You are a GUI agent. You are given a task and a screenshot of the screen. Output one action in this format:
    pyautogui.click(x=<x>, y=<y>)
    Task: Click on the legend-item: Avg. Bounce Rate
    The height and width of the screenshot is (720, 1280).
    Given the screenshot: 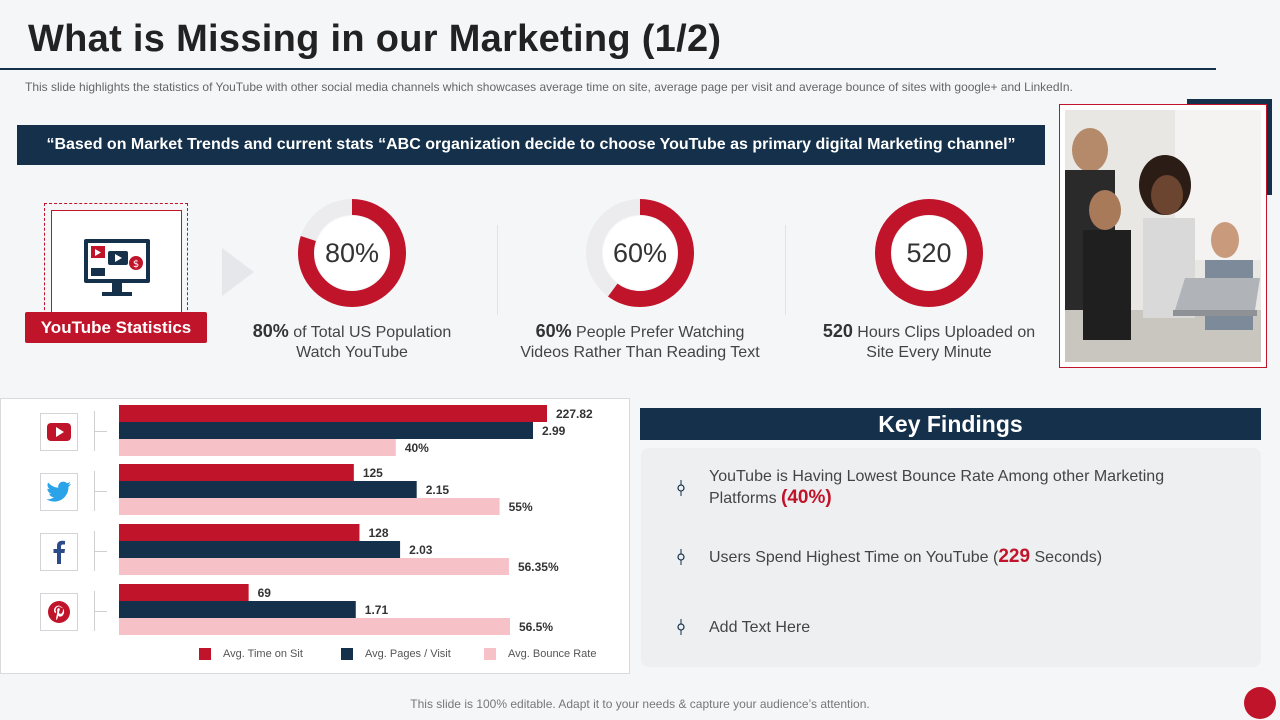 What is the action you would take?
    pyautogui.click(x=540, y=654)
    